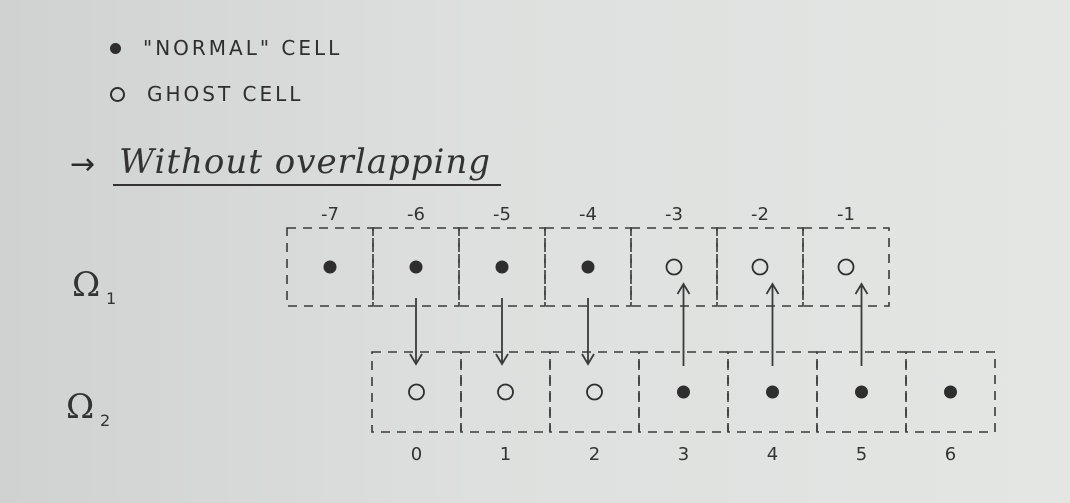 The height and width of the screenshot is (503, 1070). Describe the element at coordinates (502, 214) in the screenshot. I see `cell-index-label: -5` at that location.